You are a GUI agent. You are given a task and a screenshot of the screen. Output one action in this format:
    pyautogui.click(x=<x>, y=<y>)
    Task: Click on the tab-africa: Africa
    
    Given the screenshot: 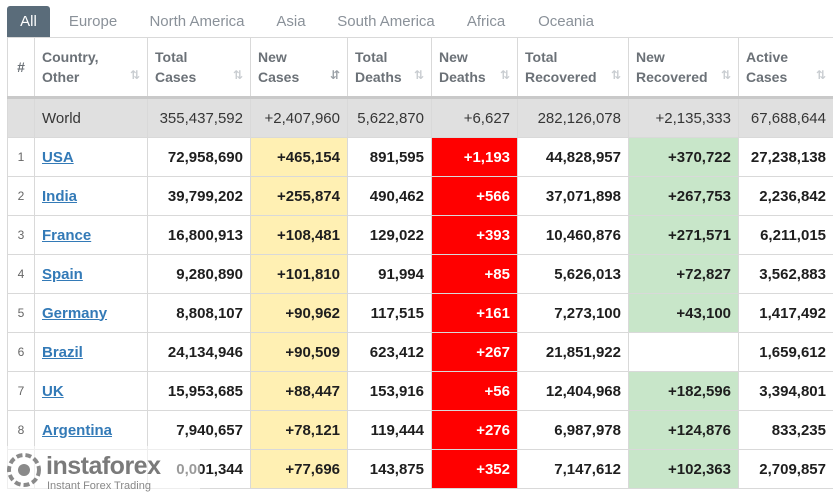 What is the action you would take?
    pyautogui.click(x=486, y=21)
    